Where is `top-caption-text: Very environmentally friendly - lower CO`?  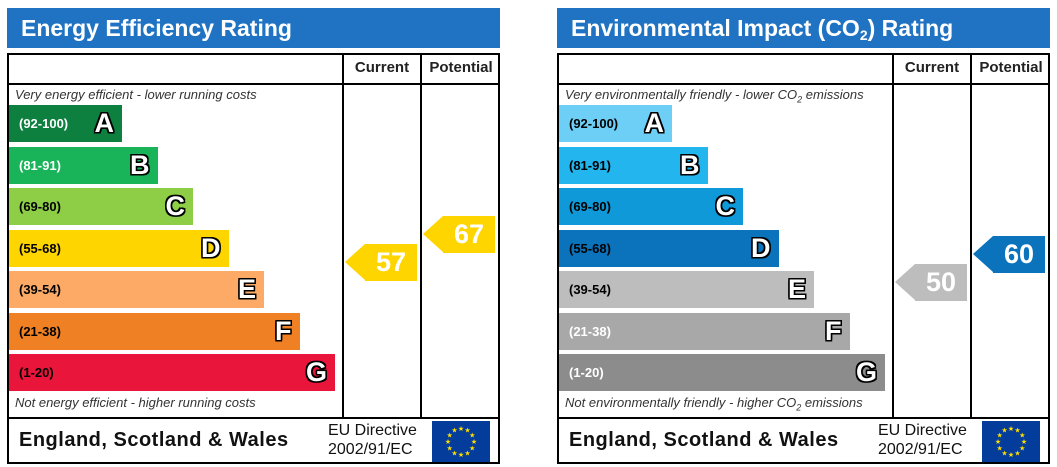
top-caption-text: Very environmentally friendly - lower CO is located at coordinates (681, 94).